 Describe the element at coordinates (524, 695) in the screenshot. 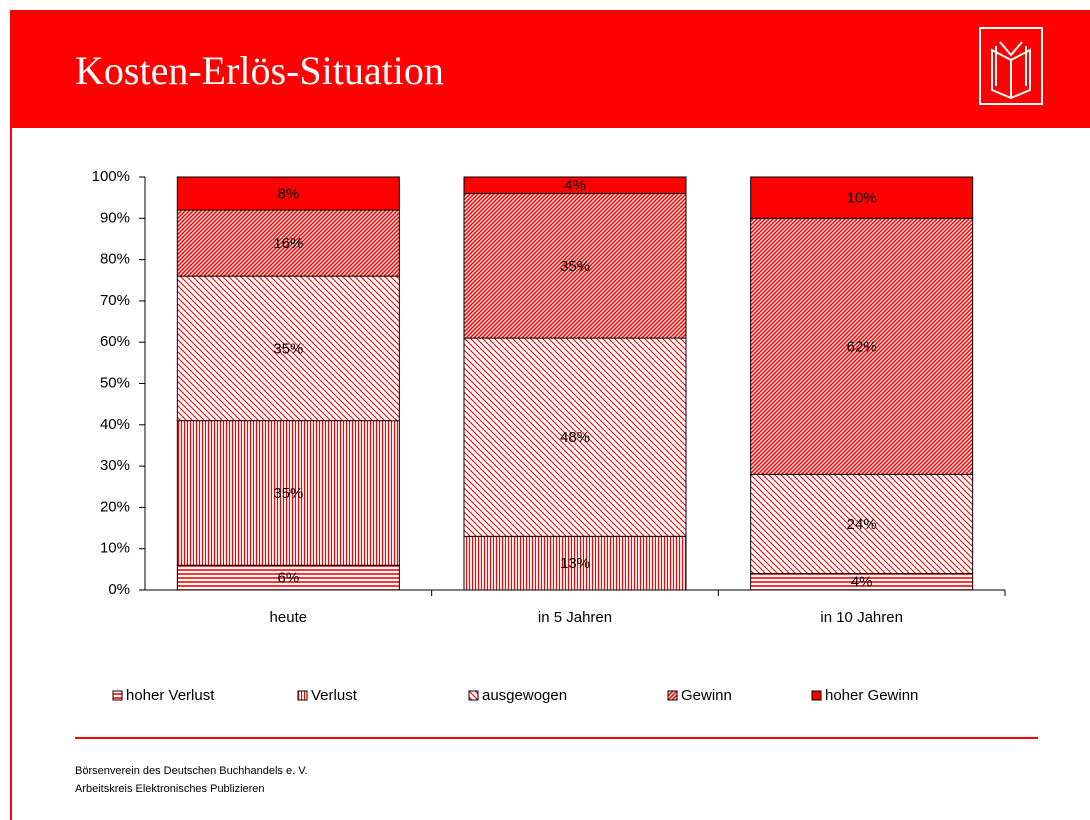

I see `legend-label: ausgewogen` at that location.